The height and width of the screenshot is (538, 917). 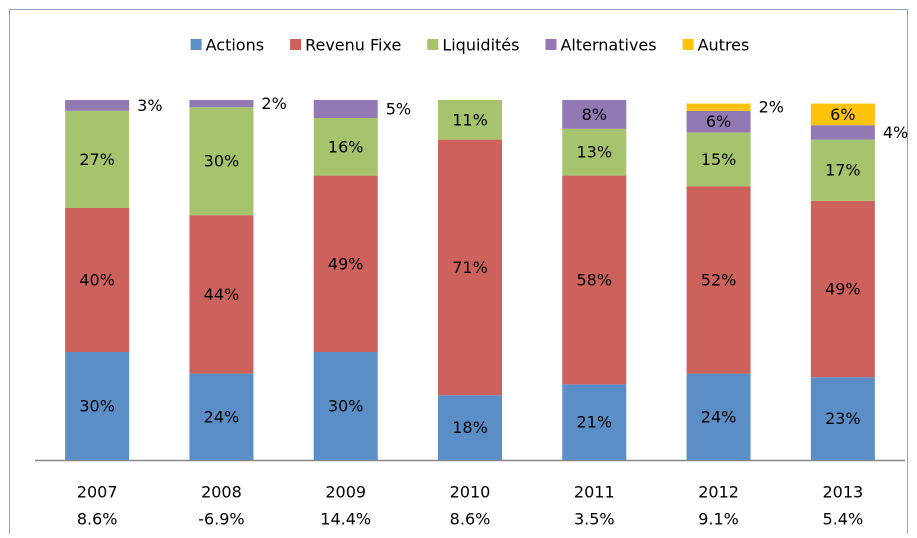 I want to click on data-label: 21%, so click(x=595, y=422).